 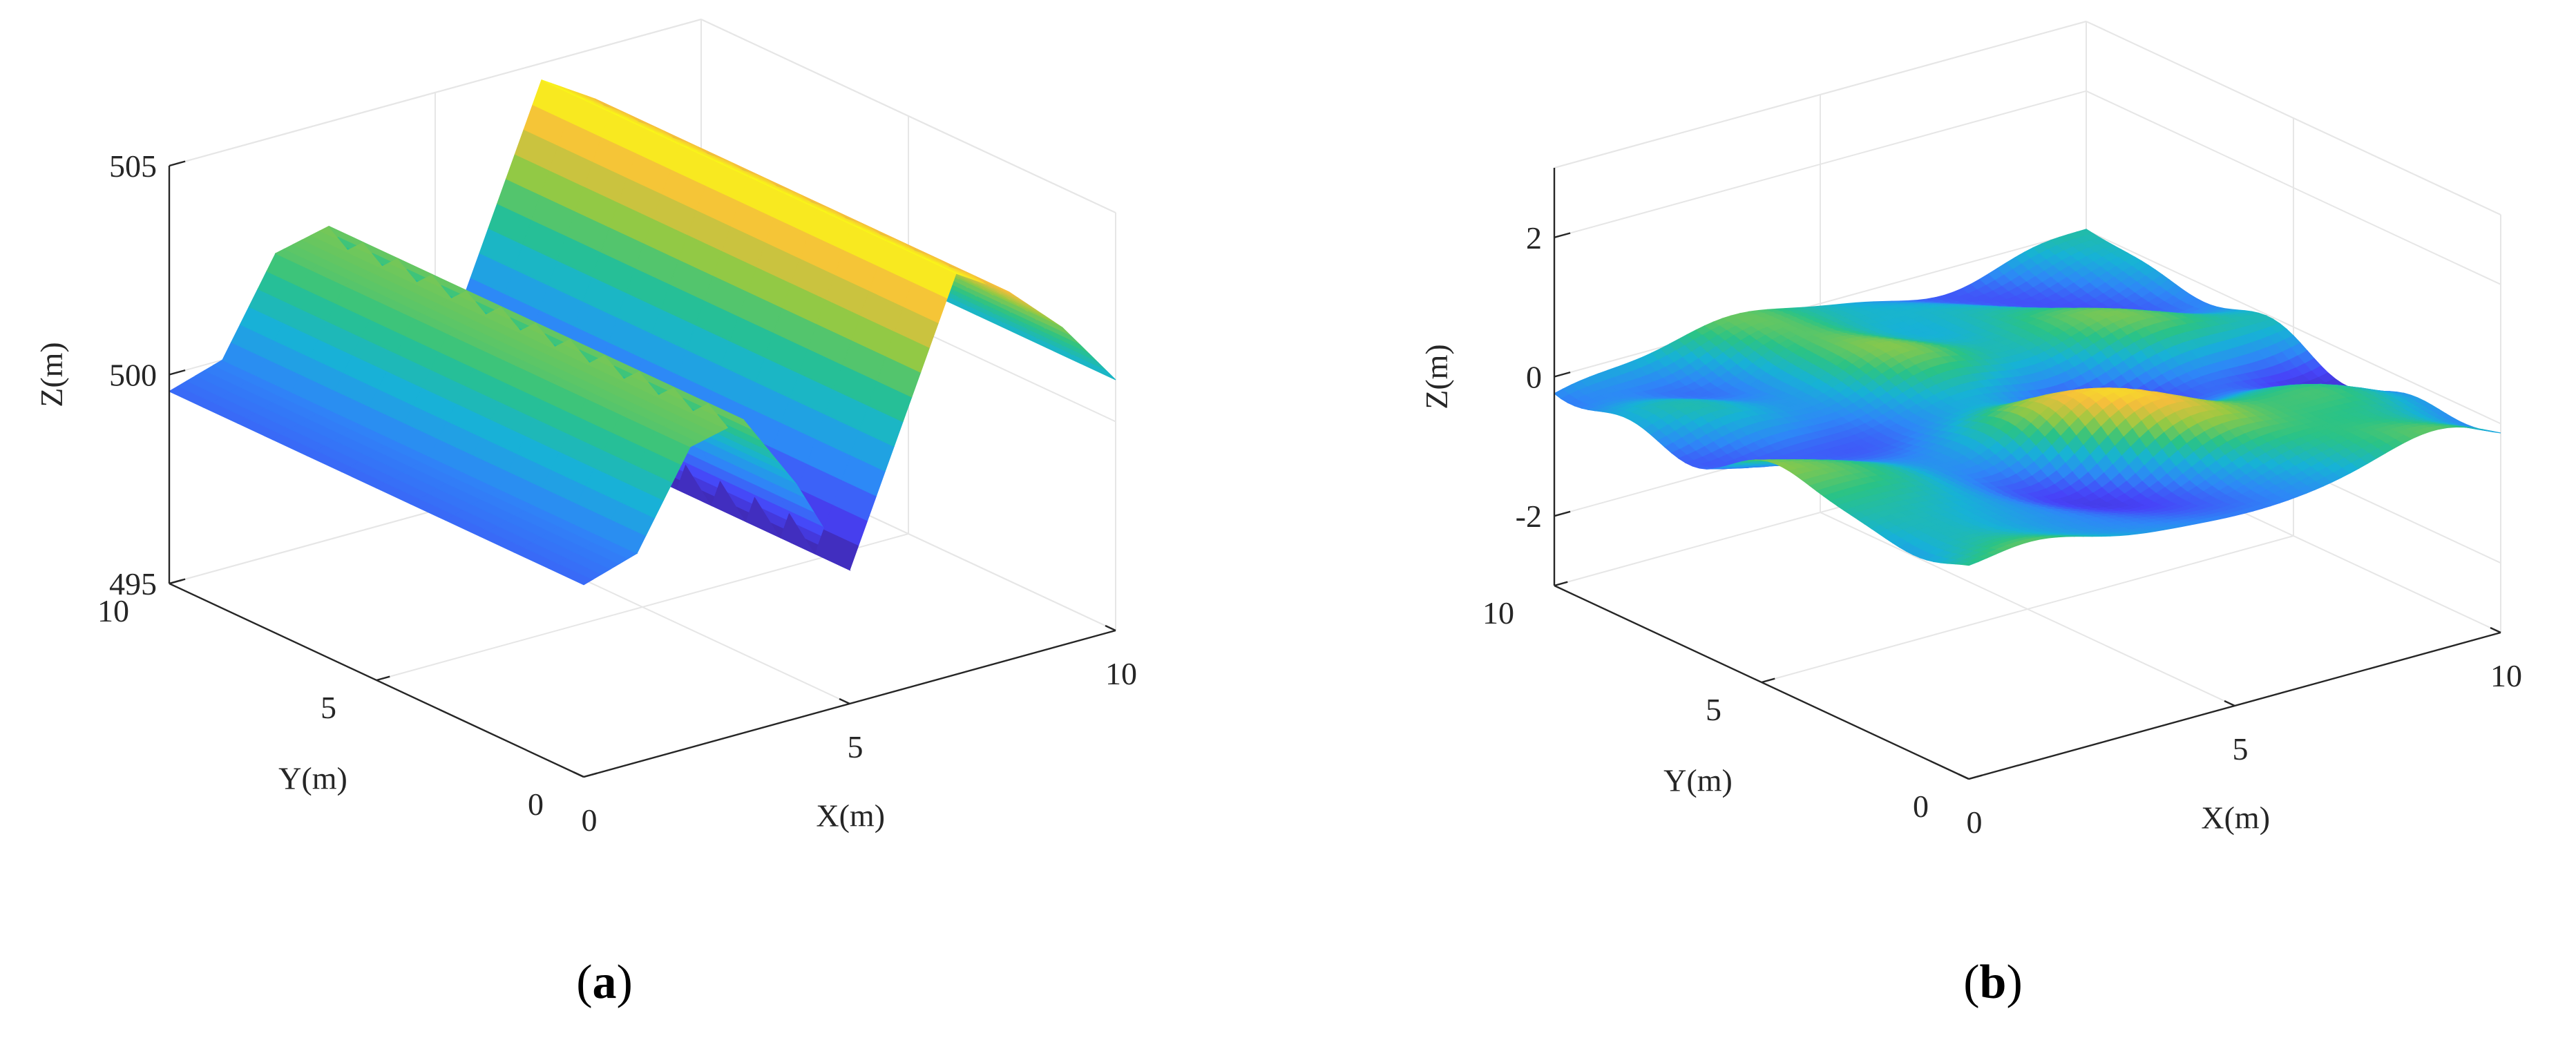 I want to click on z-tick-label: 2, so click(x=1534, y=238).